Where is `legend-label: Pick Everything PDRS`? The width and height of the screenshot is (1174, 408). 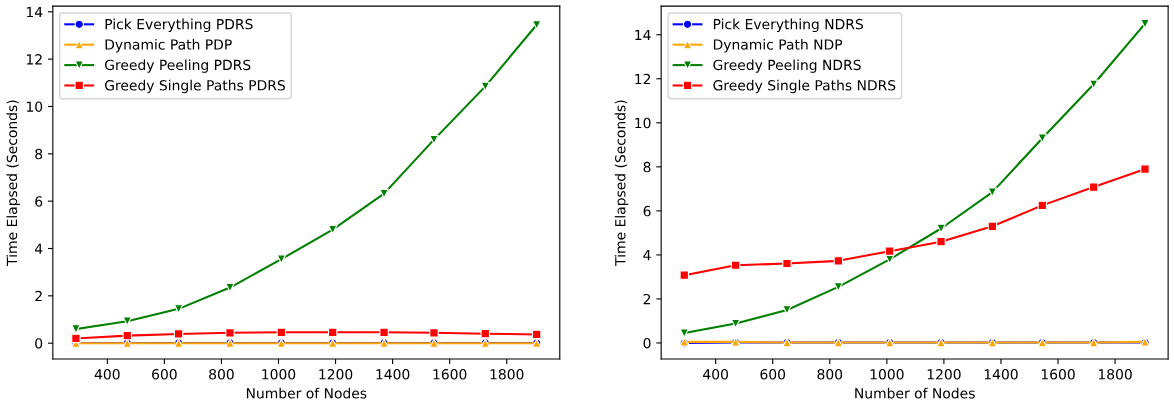
legend-label: Pick Everything PDRS is located at coordinates (179, 25).